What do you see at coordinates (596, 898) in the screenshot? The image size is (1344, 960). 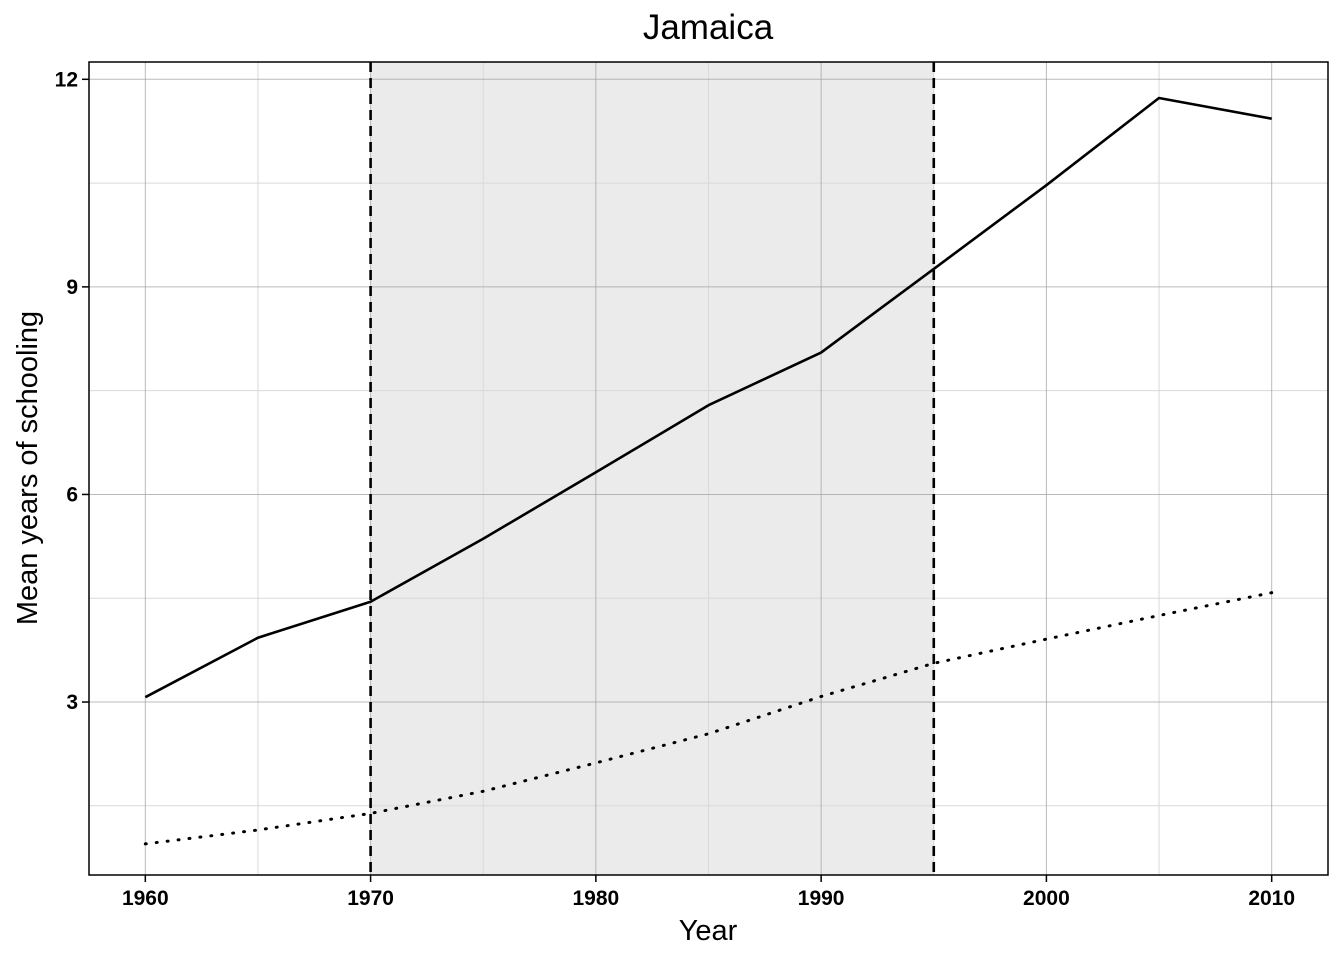 I see `x-tick-label: 1980` at bounding box center [596, 898].